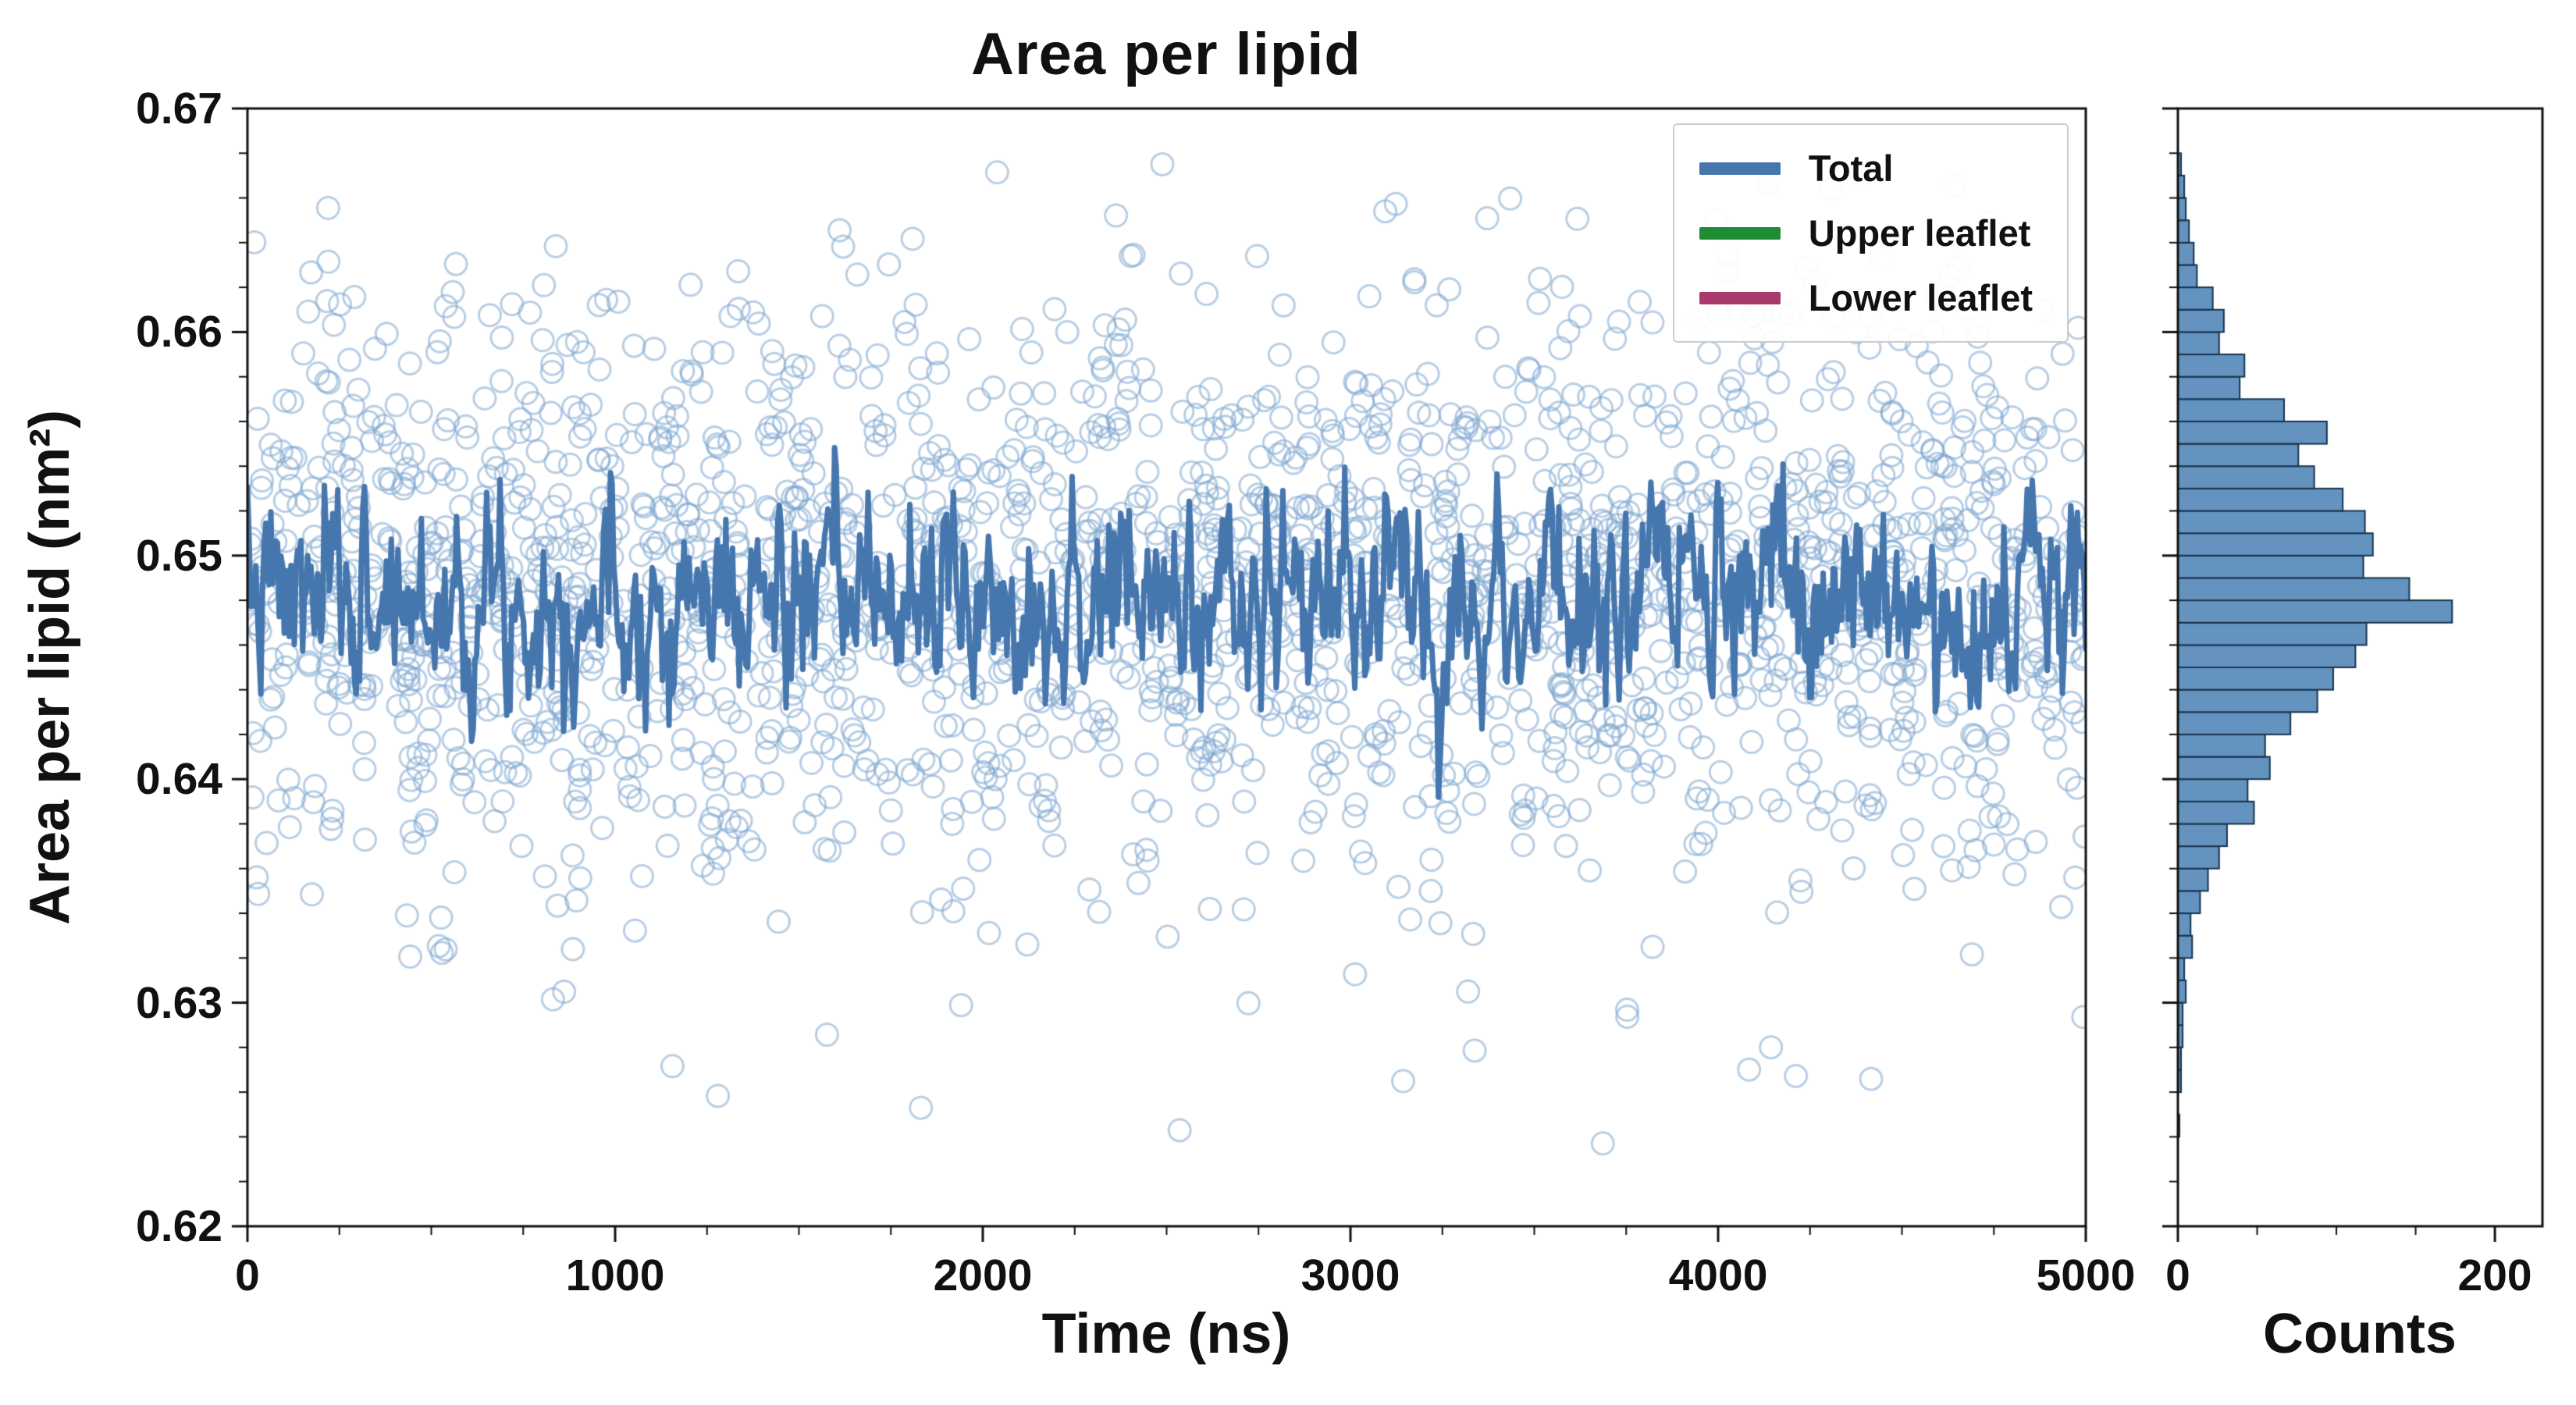  What do you see at coordinates (2360, 1334) in the screenshot?
I see `x-axis-label-hist: Counts` at bounding box center [2360, 1334].